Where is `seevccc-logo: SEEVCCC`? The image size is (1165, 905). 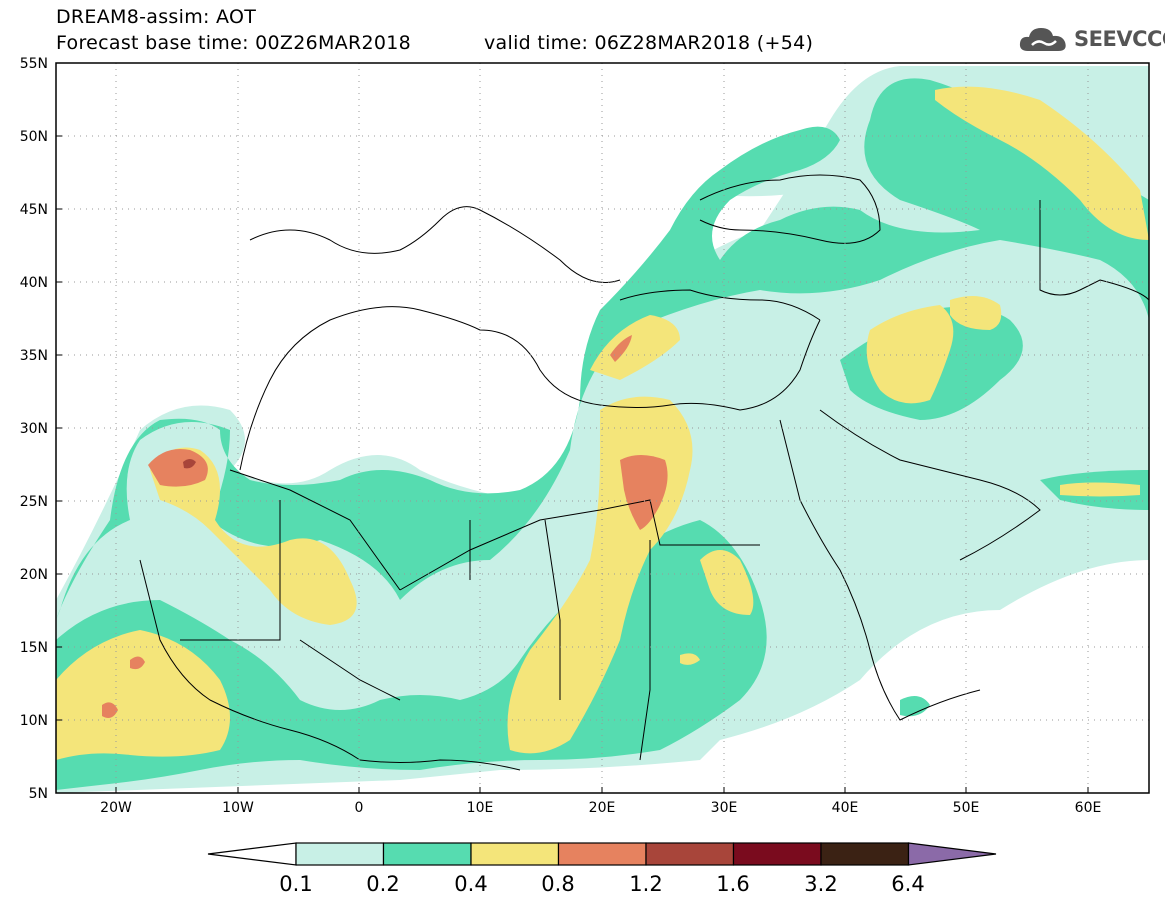
seevccc-logo: SEEVCCC is located at coordinates (1091, 39).